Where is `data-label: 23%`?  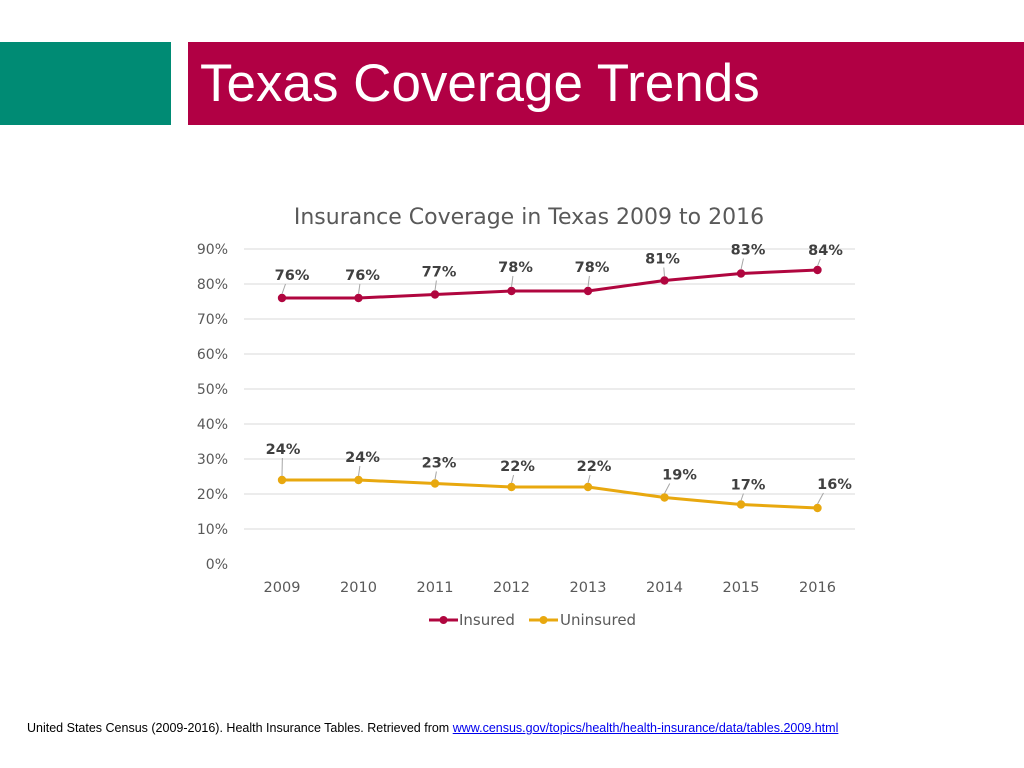
data-label: 23% is located at coordinates (439, 464).